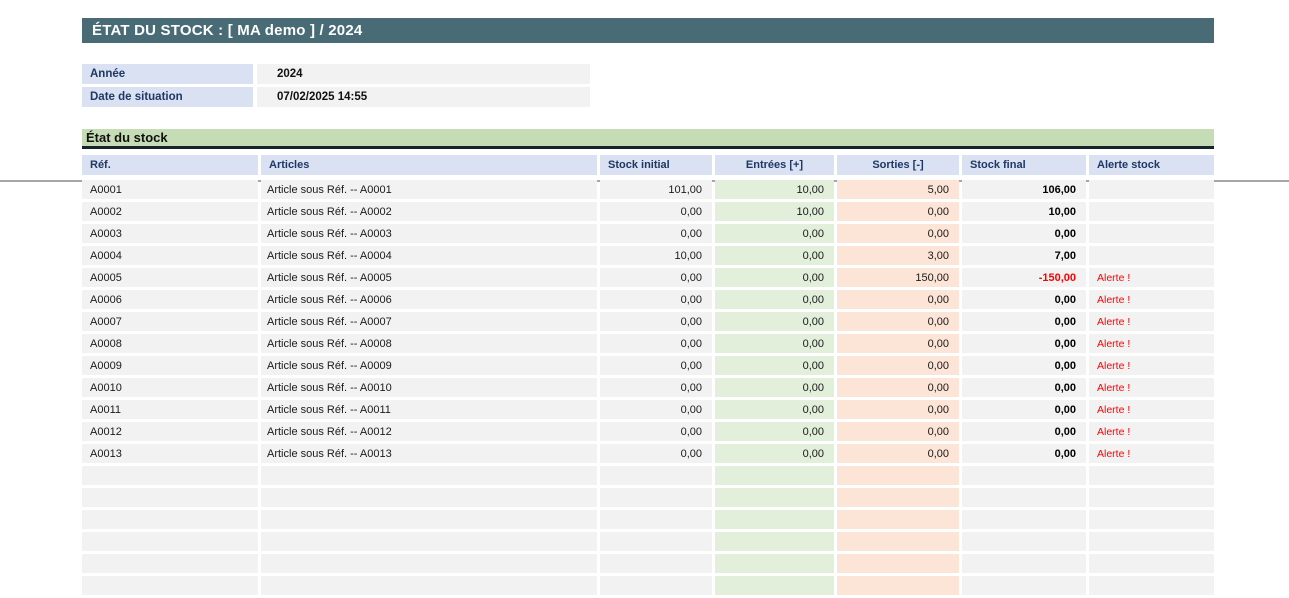  What do you see at coordinates (774, 165) in the screenshot?
I see `header-entrees: Entrées [+]` at bounding box center [774, 165].